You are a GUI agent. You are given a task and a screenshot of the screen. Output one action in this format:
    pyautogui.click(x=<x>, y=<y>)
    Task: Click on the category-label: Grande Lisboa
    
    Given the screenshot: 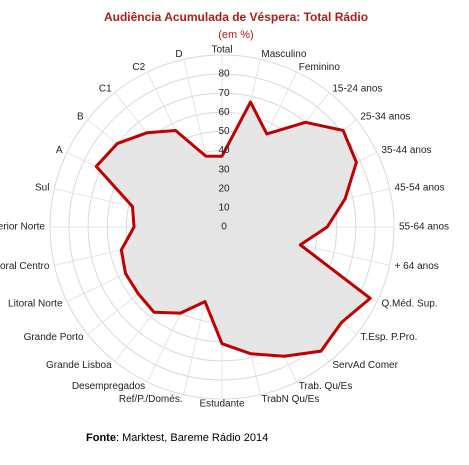 What is the action you would take?
    pyautogui.click(x=79, y=365)
    